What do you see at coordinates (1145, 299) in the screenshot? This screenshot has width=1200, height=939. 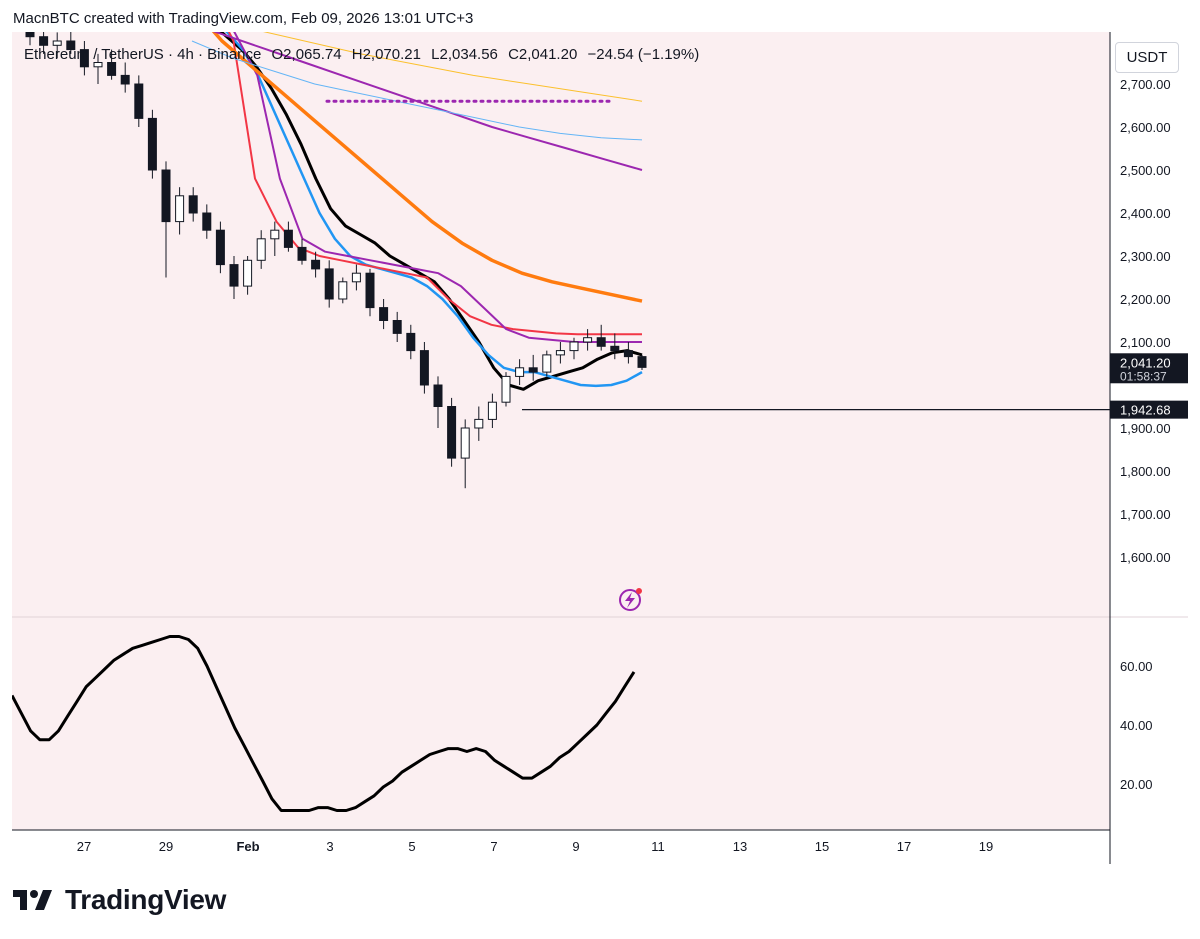 I see `price-tick-label: 2,200.00` at bounding box center [1145, 299].